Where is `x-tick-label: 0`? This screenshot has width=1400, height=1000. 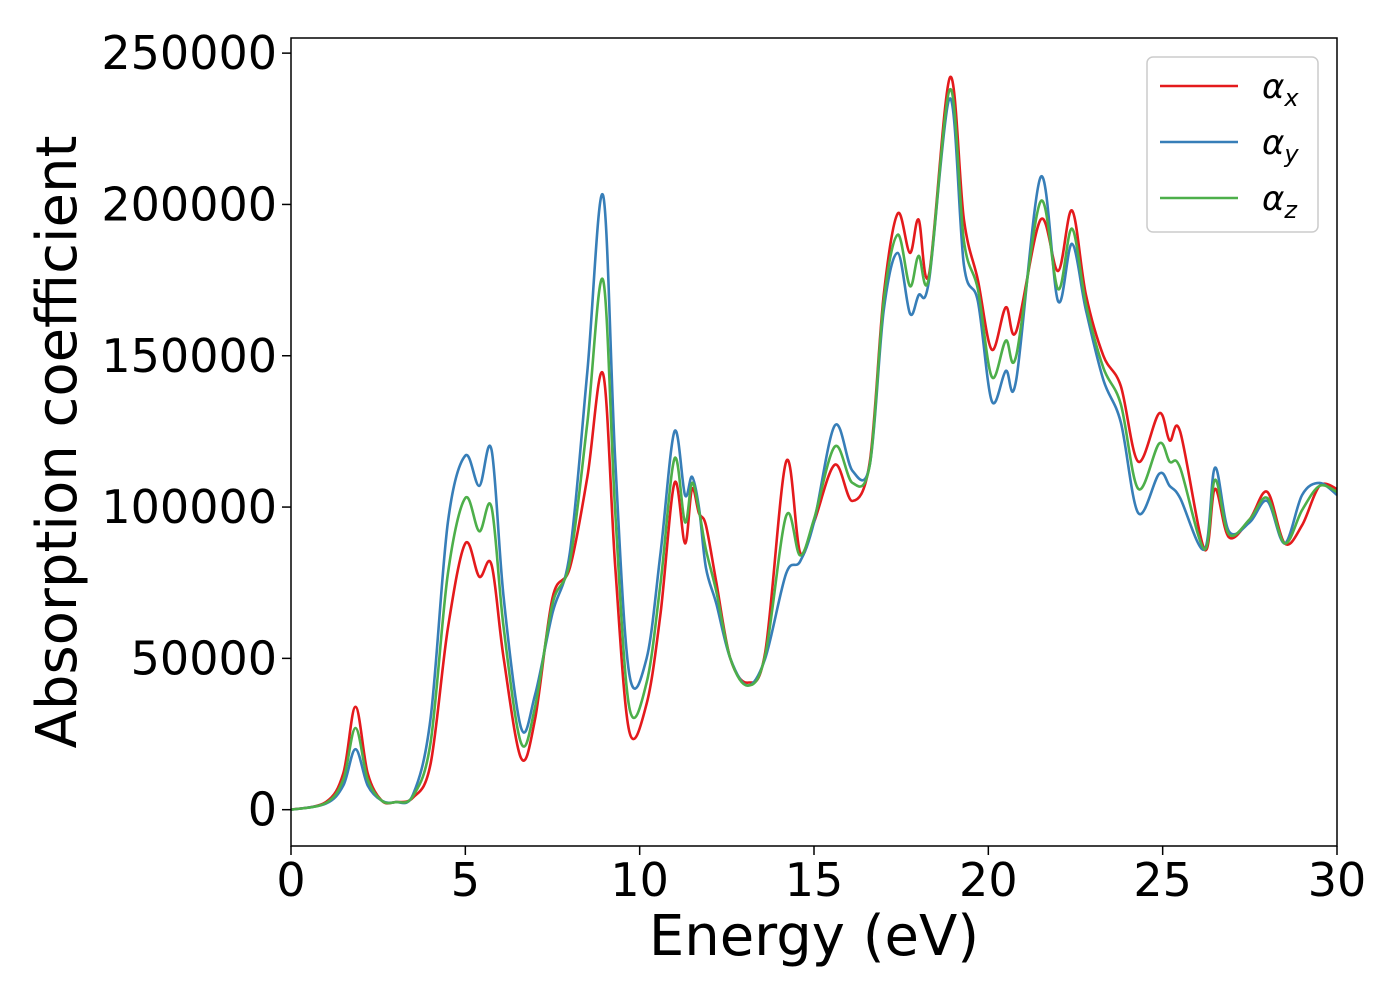
x-tick-label: 0 is located at coordinates (290, 880).